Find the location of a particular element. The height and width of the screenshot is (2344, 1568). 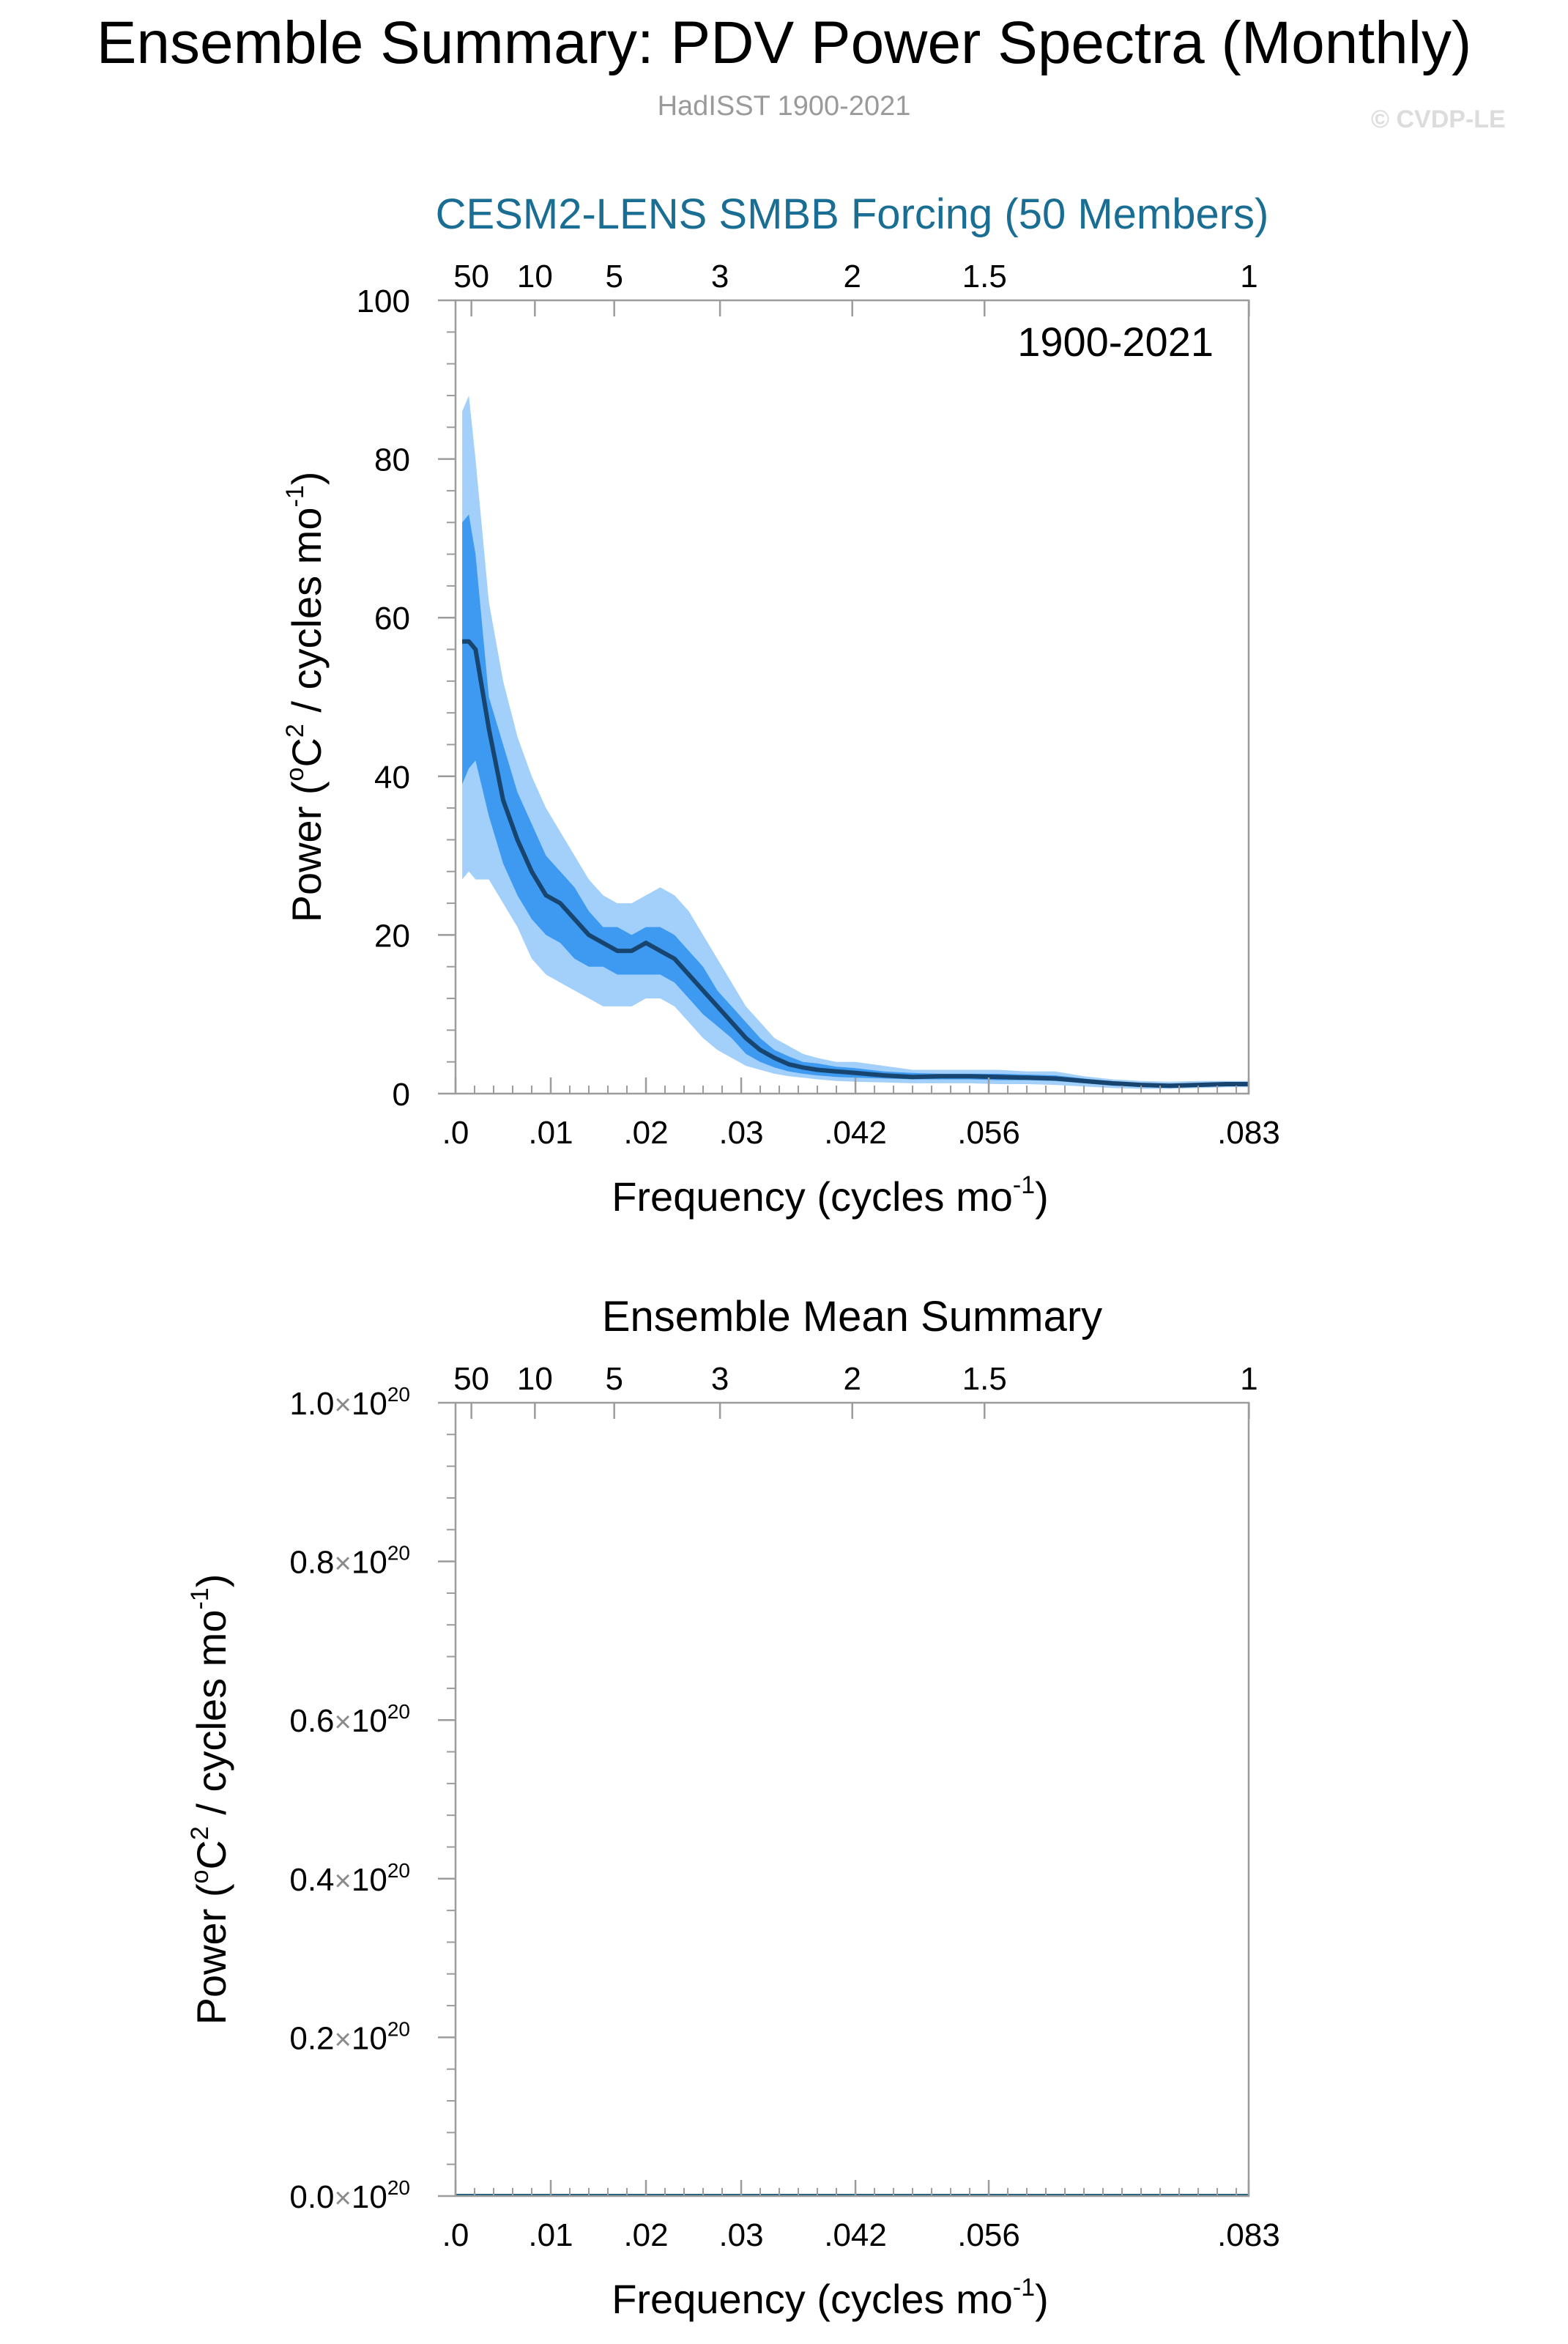

y-tick-label: 40 is located at coordinates (392, 777).